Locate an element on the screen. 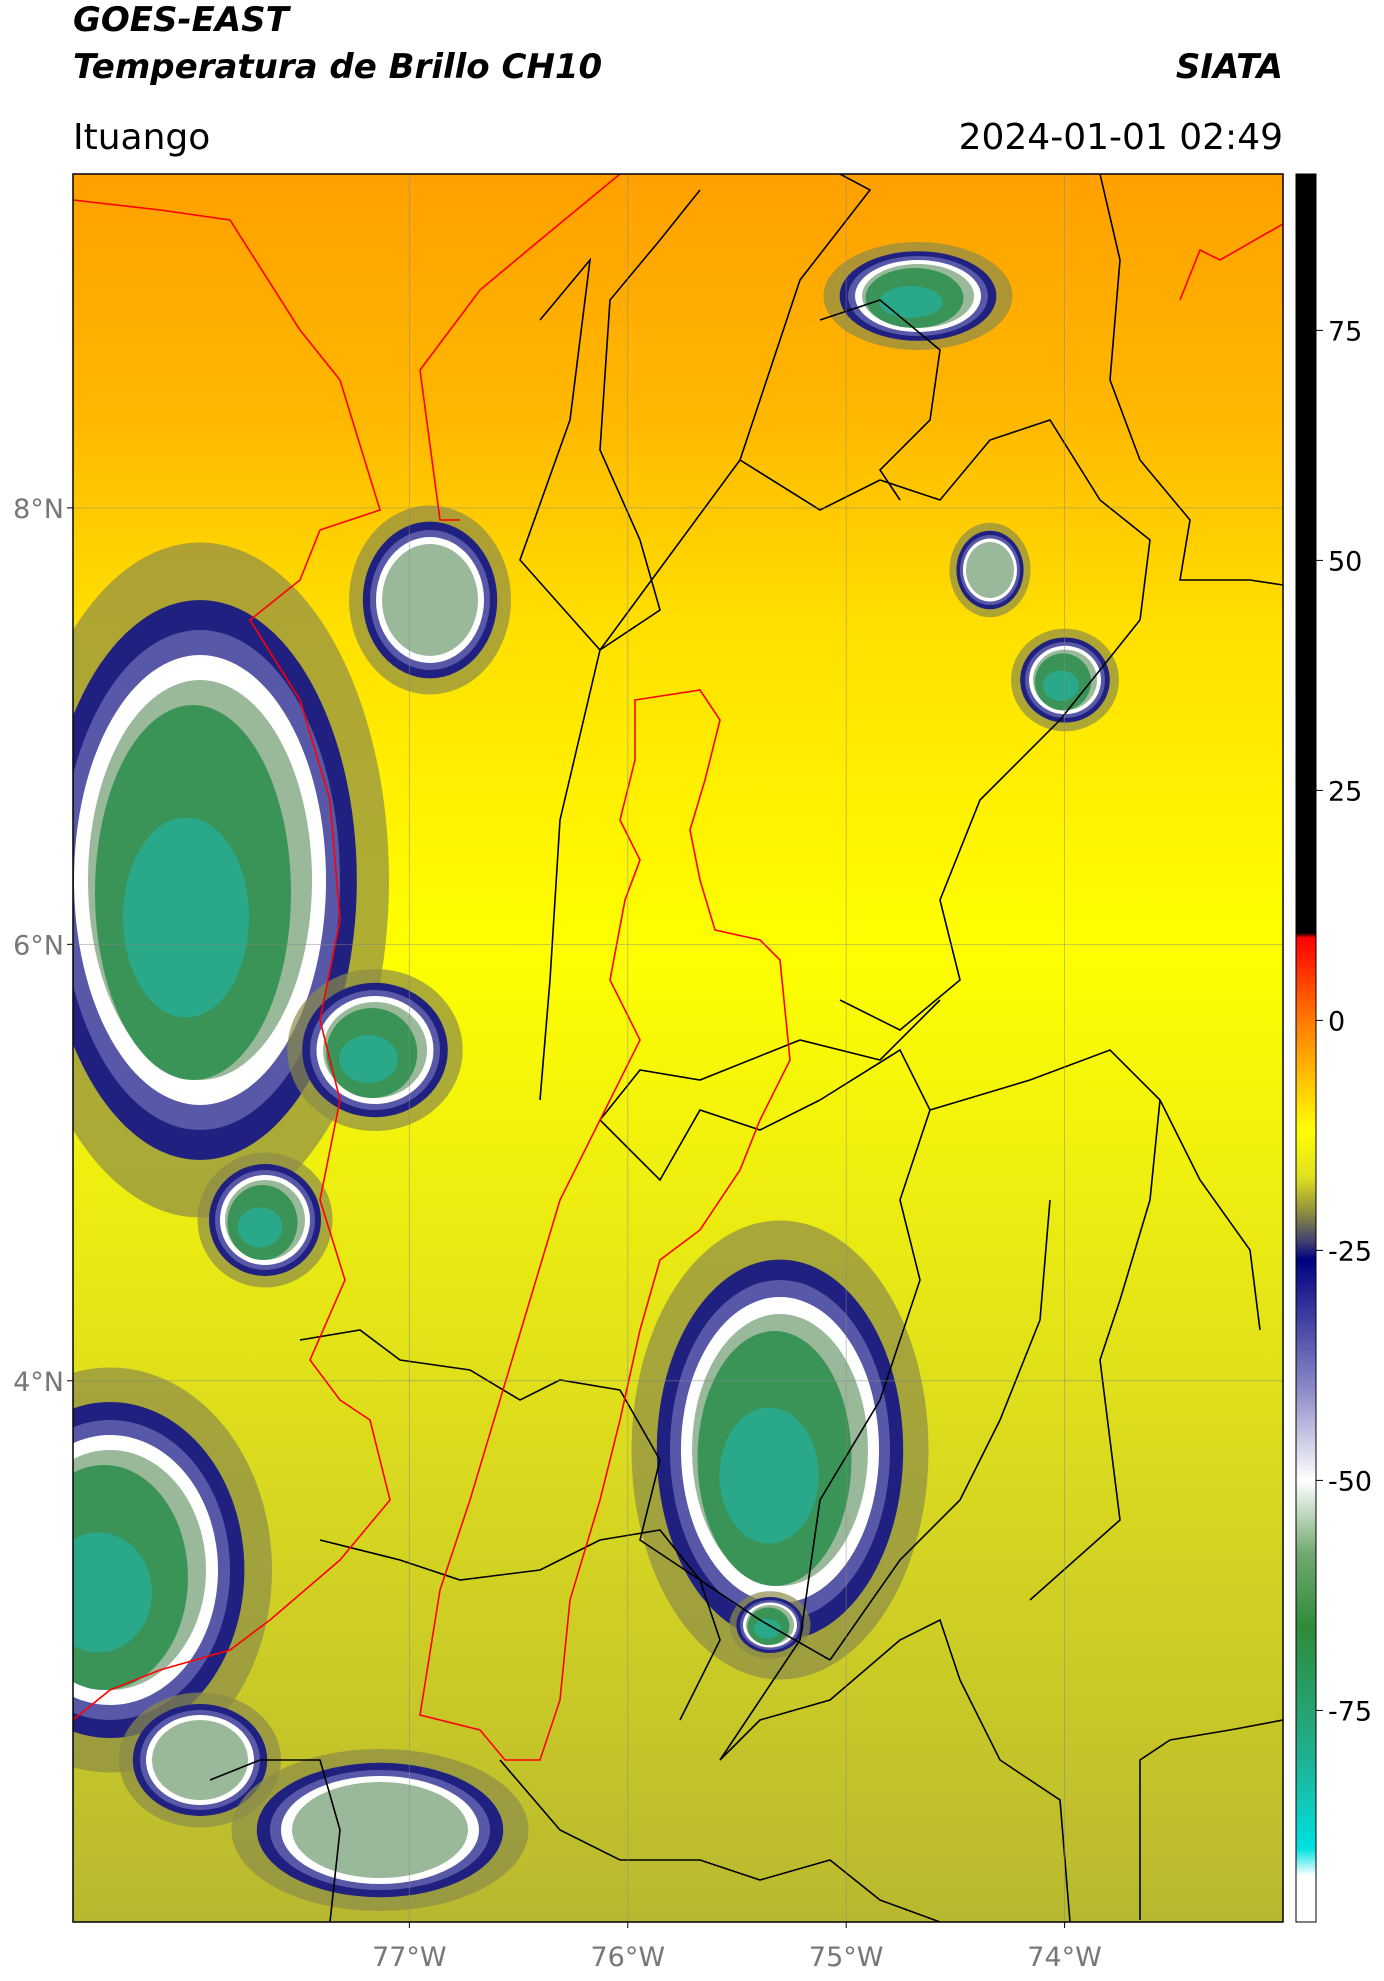 Image resolution: width=1384 pixels, height=1981 pixels. brand: SIATA is located at coordinates (1229, 67).